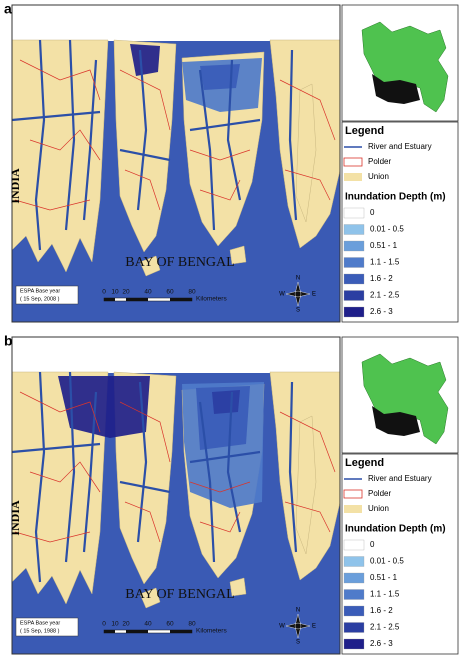  Describe the element at coordinates (396, 89) in the screenshot. I see `inset-study-area` at that location.